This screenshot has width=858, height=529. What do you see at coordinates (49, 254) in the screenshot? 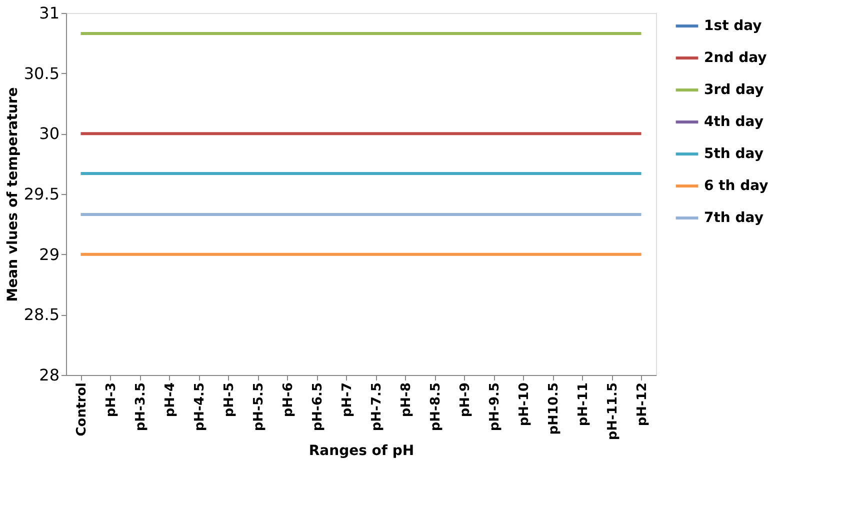
I see `y-tick-label: 29` at bounding box center [49, 254].